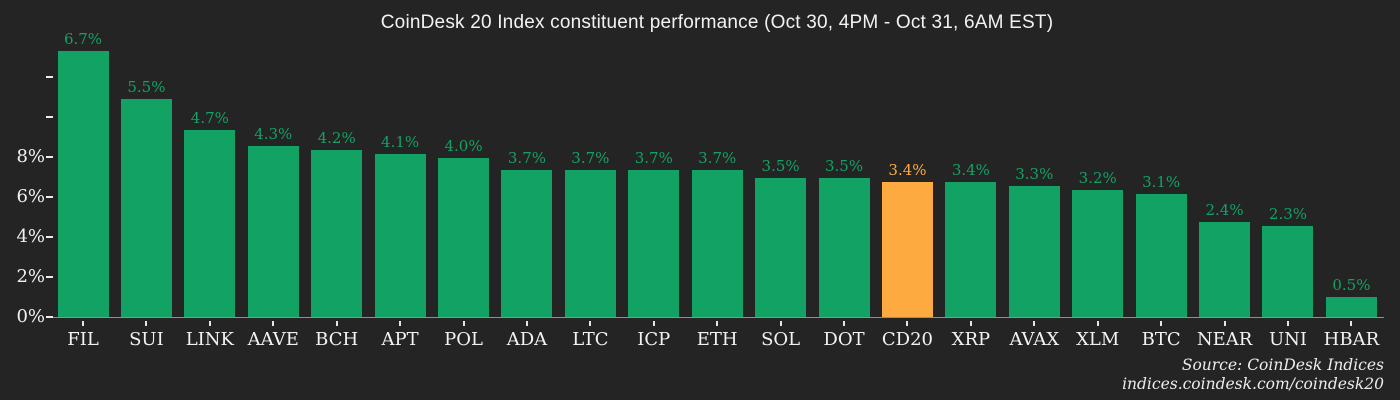 Image resolution: width=1400 pixels, height=400 pixels. What do you see at coordinates (653, 158) in the screenshot?
I see `bar-value-label-ICP: 3.7%` at bounding box center [653, 158].